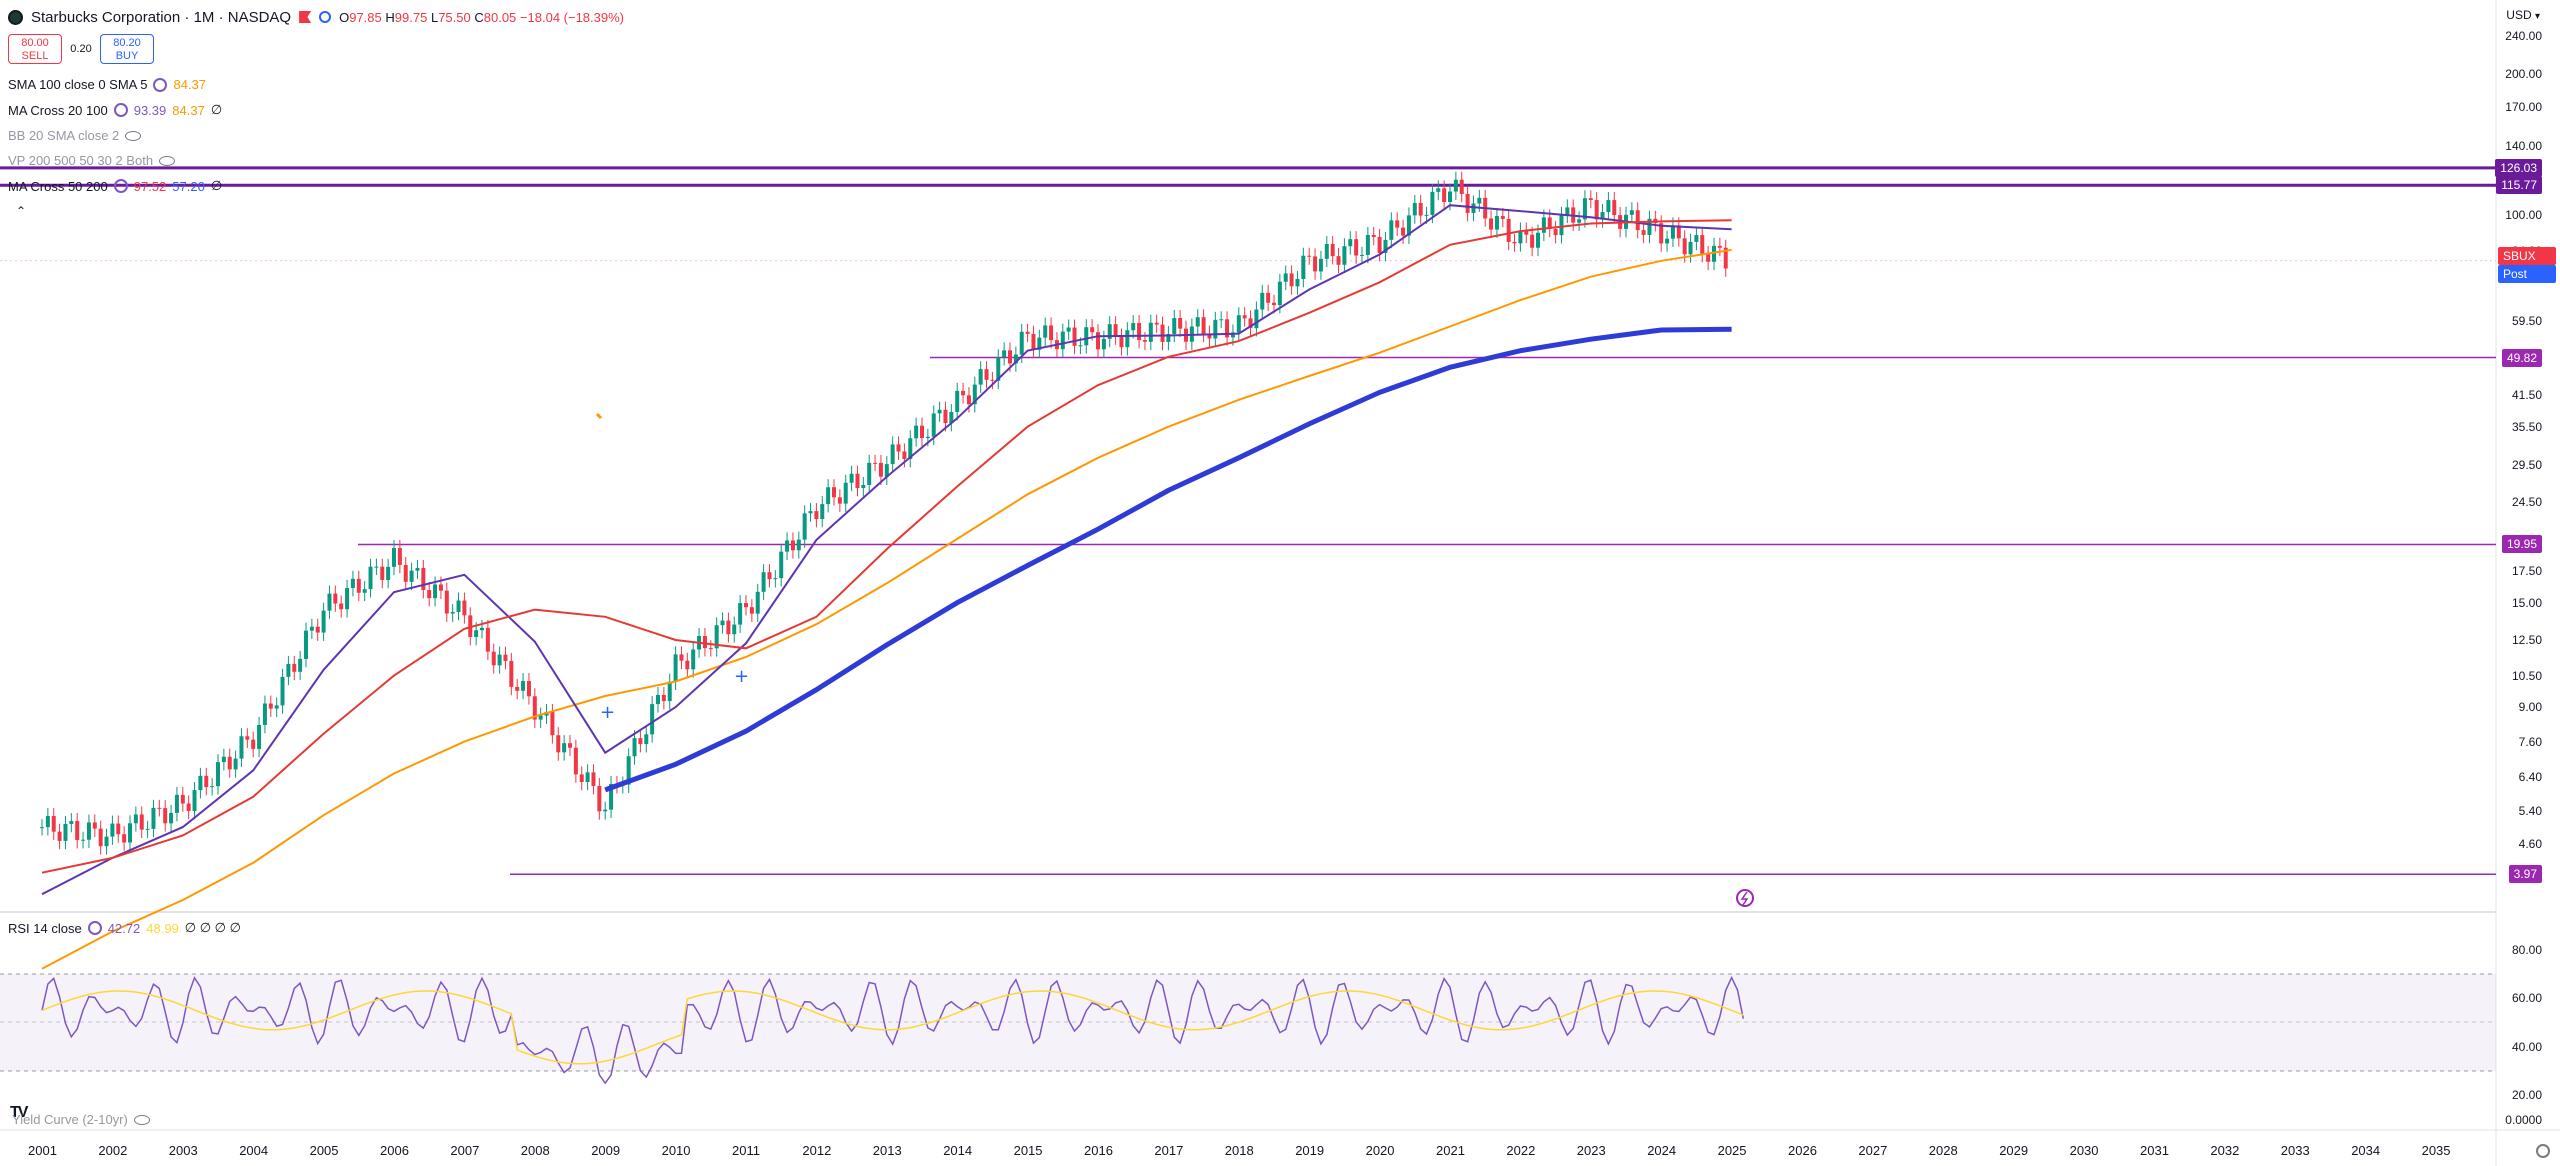 The height and width of the screenshot is (1166, 2560). Describe the element at coordinates (183, 1150) in the screenshot. I see `year-tick: 2003` at that location.